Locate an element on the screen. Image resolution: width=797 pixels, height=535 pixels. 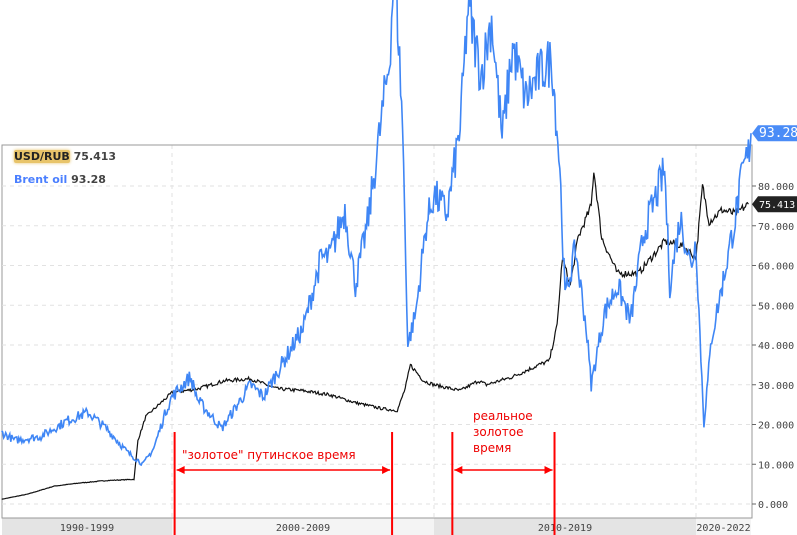
annotation-line: время is located at coordinates (492, 448).